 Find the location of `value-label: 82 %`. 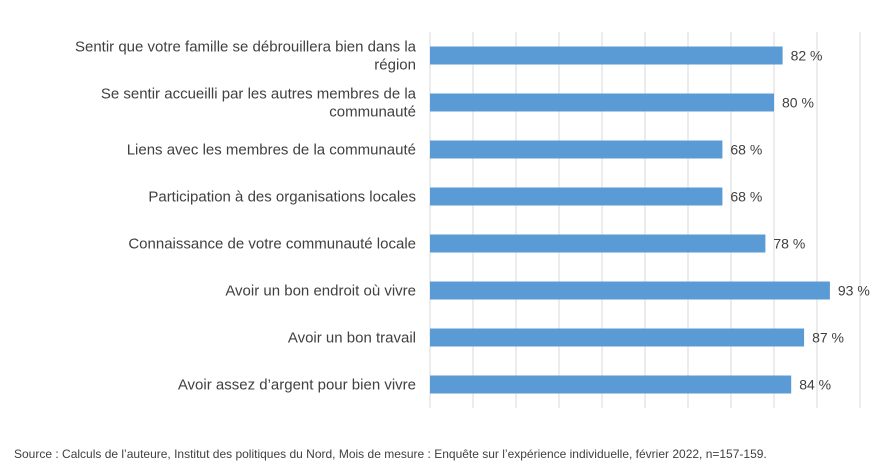

value-label: 82 % is located at coordinates (807, 56).